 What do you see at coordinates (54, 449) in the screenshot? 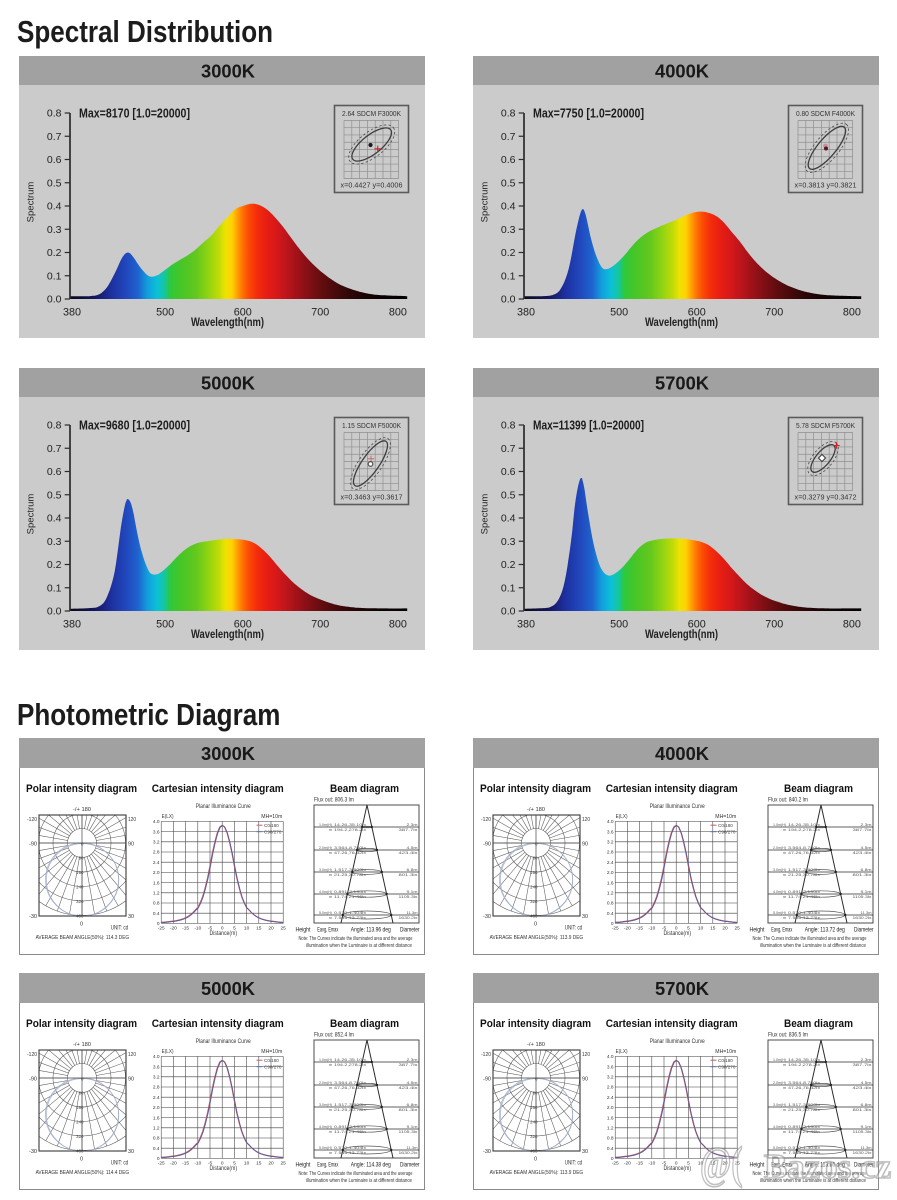
I see `svg-text: 0.7` at bounding box center [54, 449].